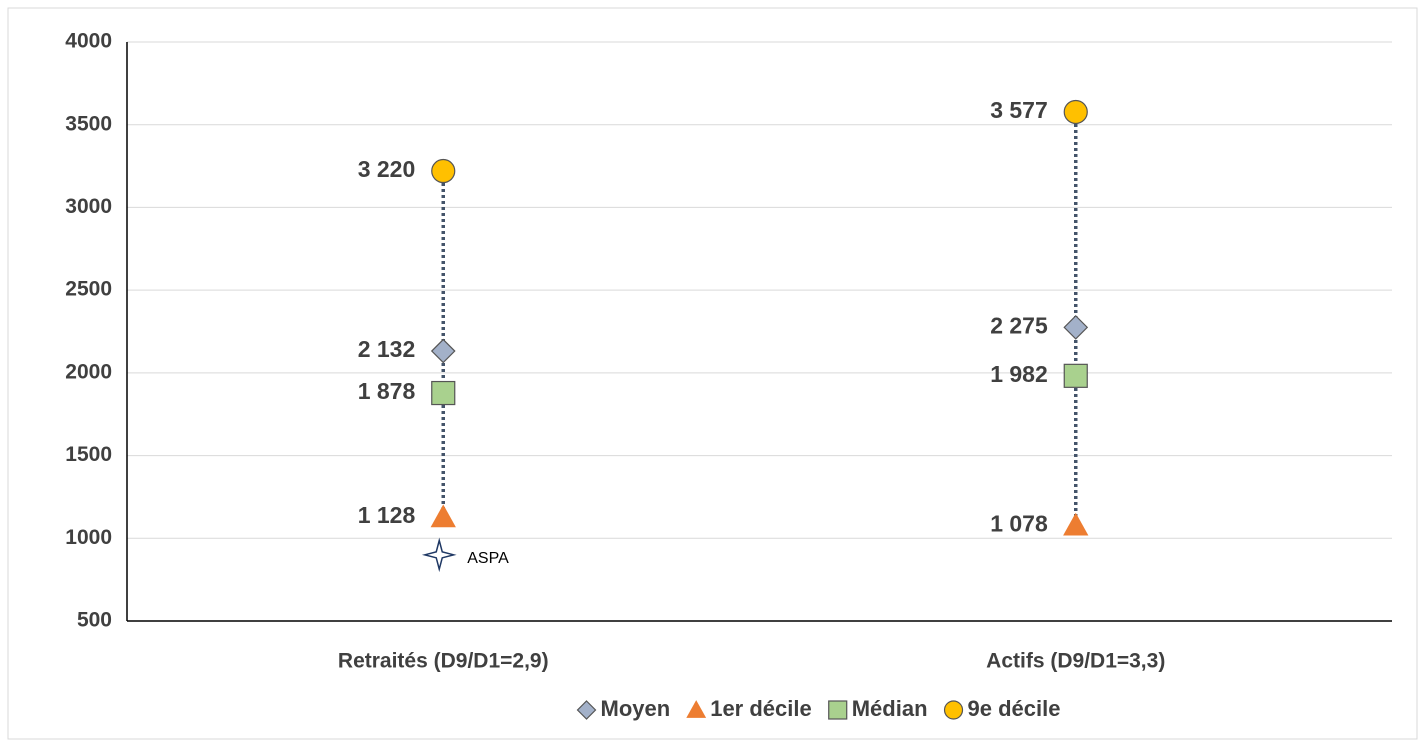  I want to click on data-label: 2 275, so click(1019, 325).